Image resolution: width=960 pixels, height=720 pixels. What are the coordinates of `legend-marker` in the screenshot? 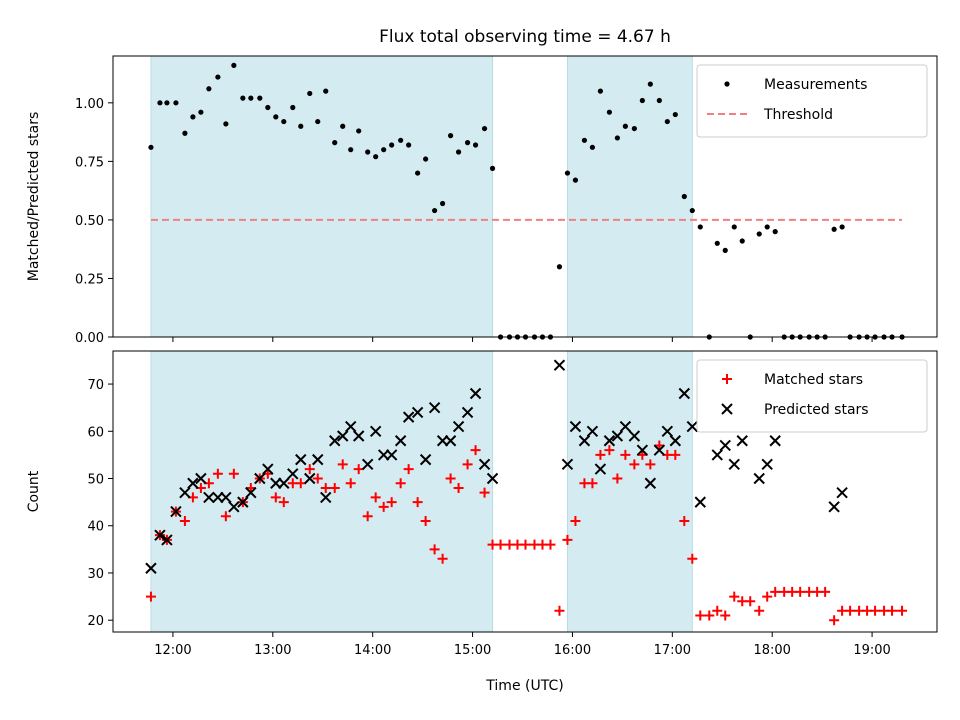 It's located at (727, 84).